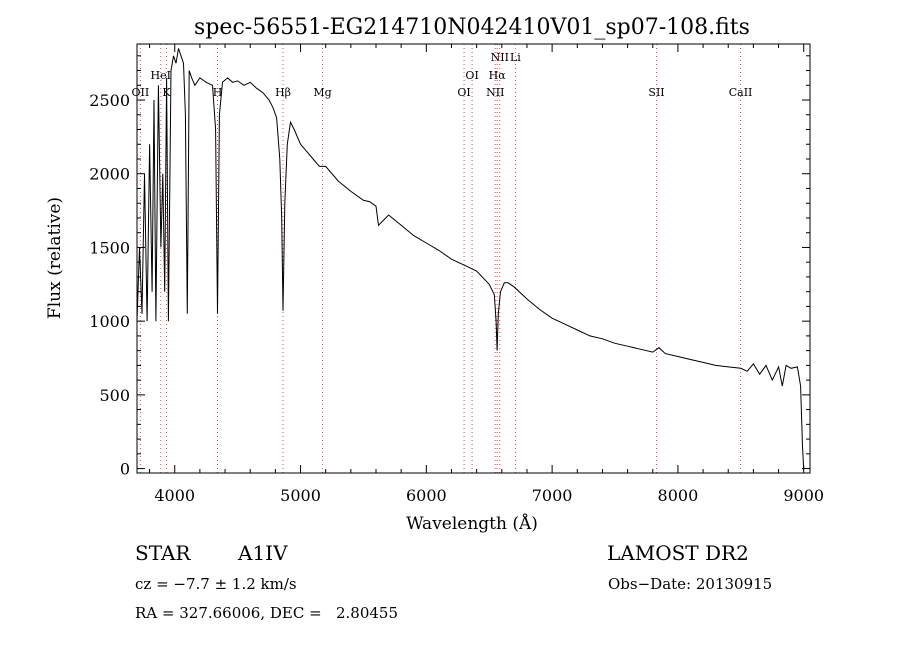  Describe the element at coordinates (114, 395) in the screenshot. I see `y-tick-label: 500` at that location.